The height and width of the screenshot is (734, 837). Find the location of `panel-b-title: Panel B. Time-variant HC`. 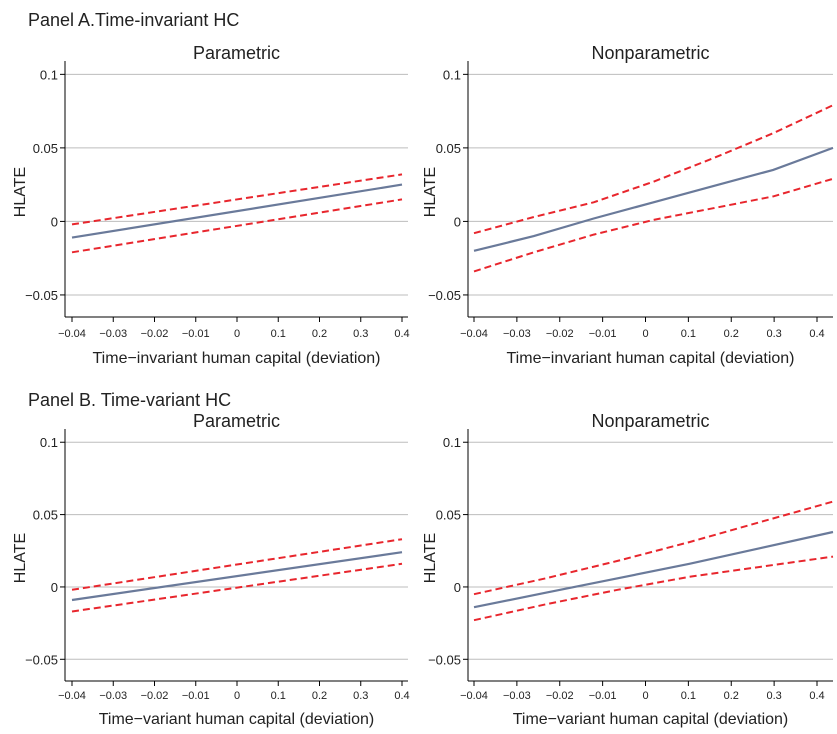

panel-b-title: Panel B. Time-variant HC is located at coordinates (130, 400).